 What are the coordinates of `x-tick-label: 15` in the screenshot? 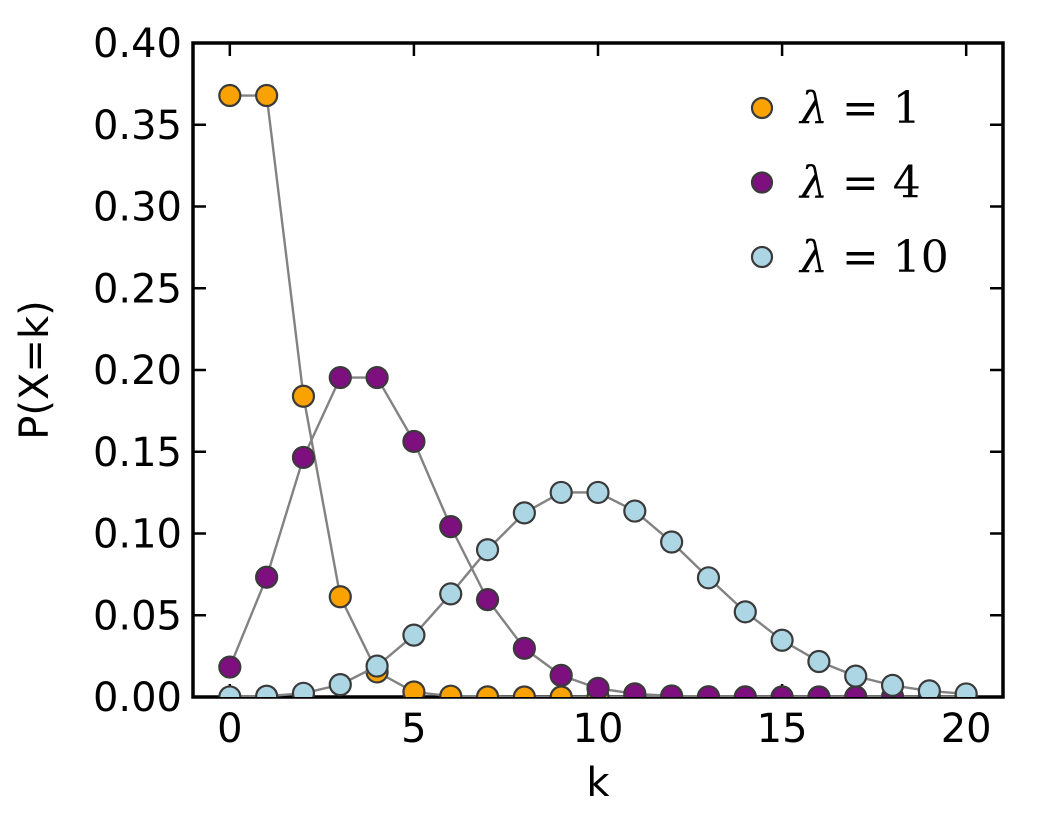 It's located at (782, 729).